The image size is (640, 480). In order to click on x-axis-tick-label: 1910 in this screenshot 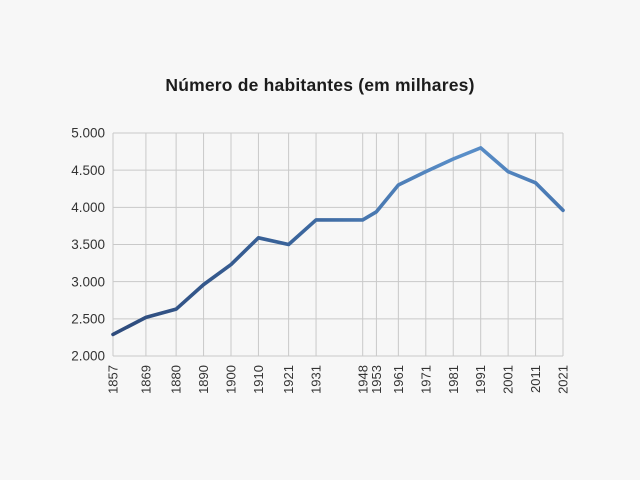, I will do `click(258, 379)`.